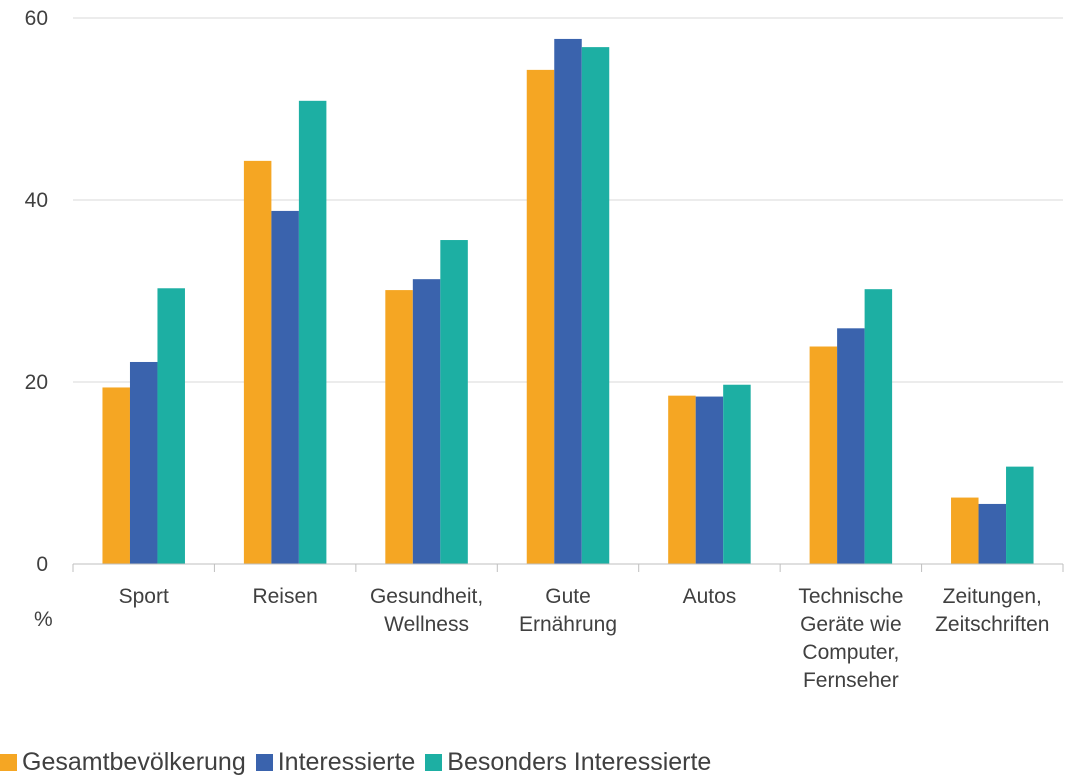  Describe the element at coordinates (36, 291) in the screenshot. I see `y-axis-ticks: 0 20 40 60` at that location.